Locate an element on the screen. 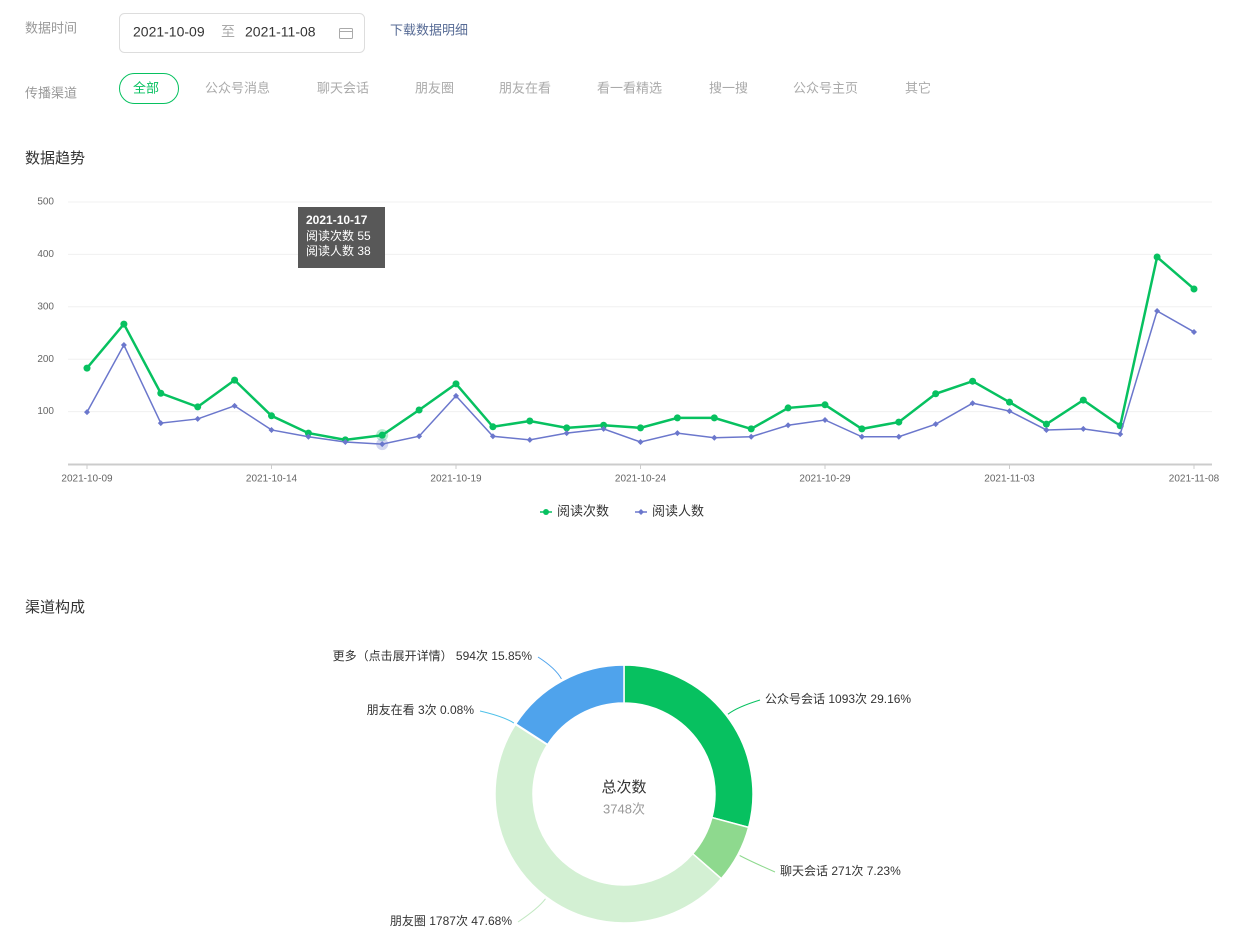 This screenshot has width=1249, height=931. slice-label: 朋友在看 3次 0.08% is located at coordinates (421, 710).